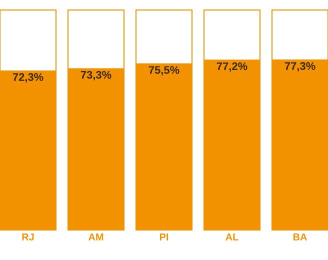 The width and height of the screenshot is (328, 260). Describe the element at coordinates (96, 75) in the screenshot. I see `data-label: 73,3%` at that location.